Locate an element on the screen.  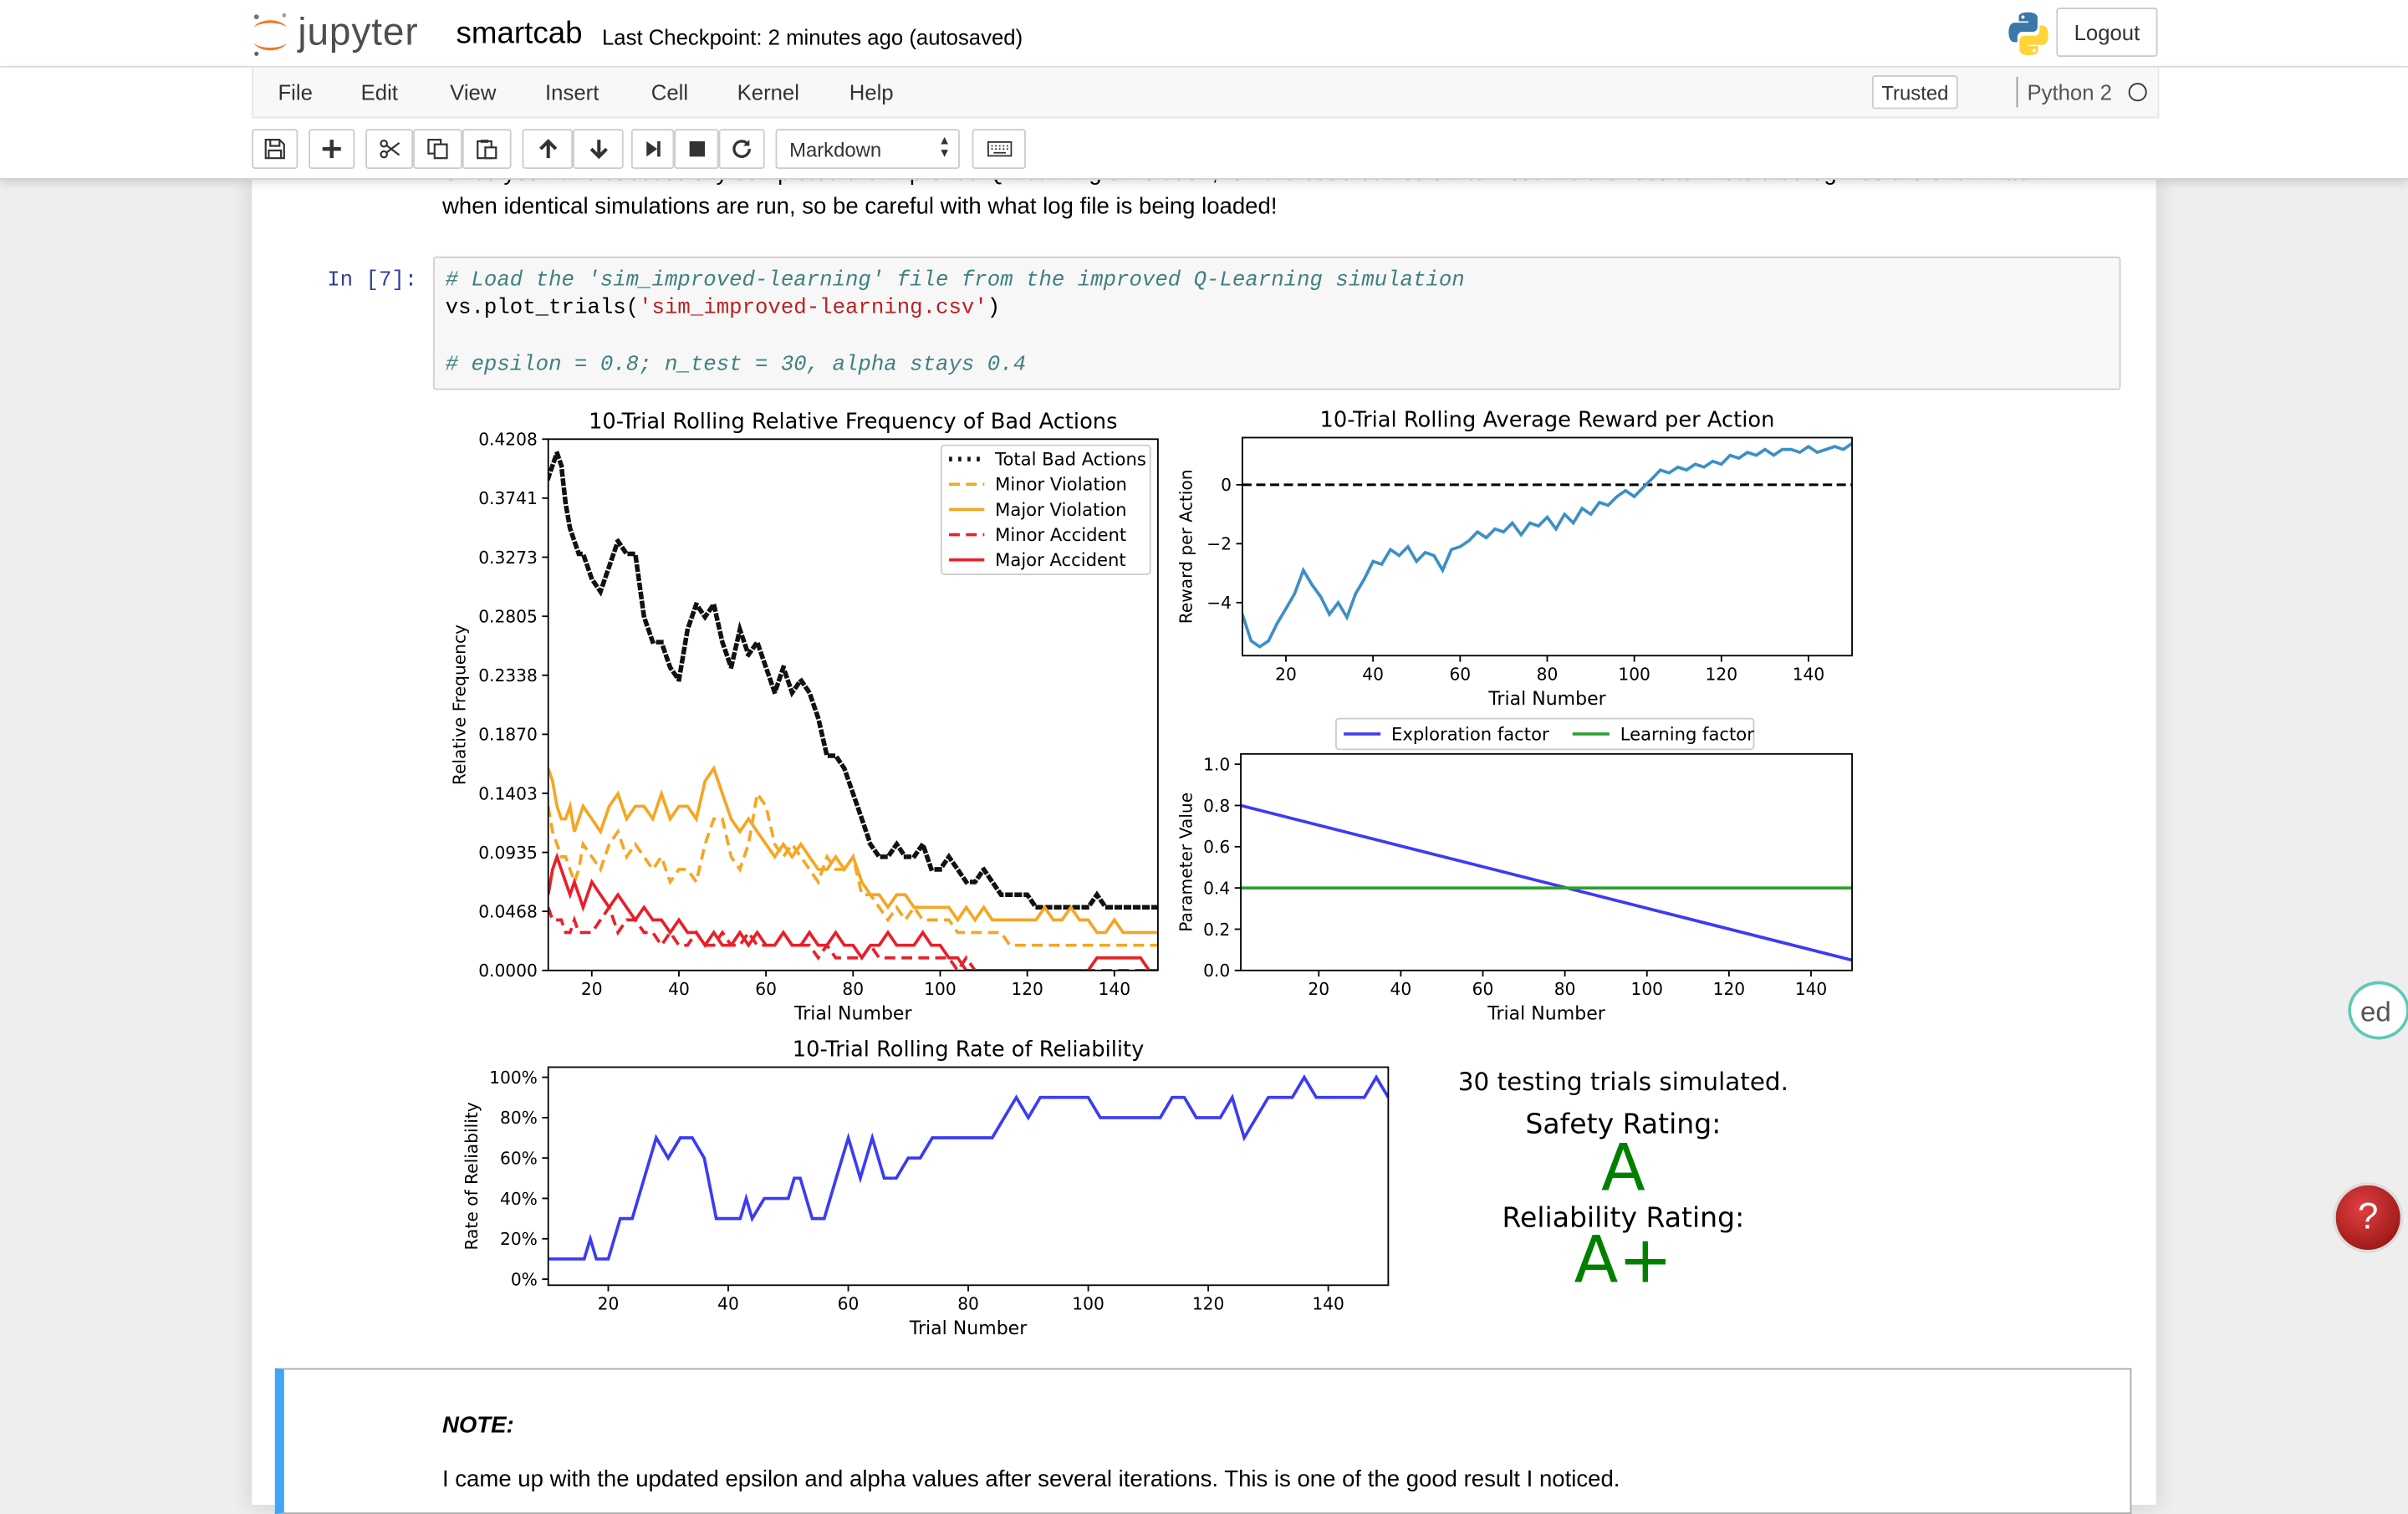
kernel-idle-icon is located at coordinates (2138, 92).